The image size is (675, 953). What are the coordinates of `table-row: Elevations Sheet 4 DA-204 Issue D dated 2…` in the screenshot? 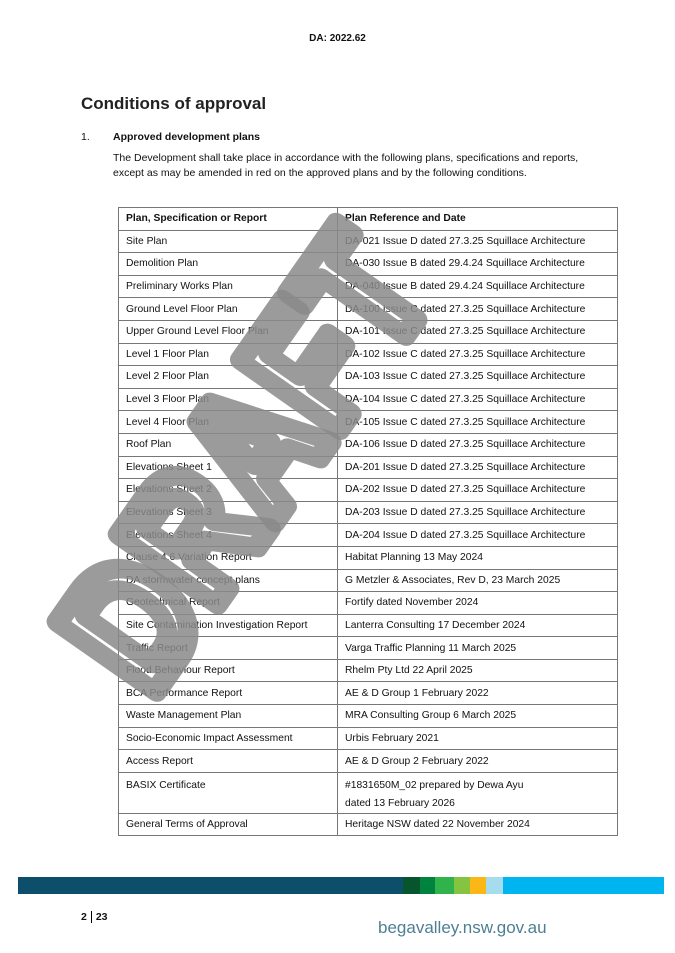 It's located at (368, 535).